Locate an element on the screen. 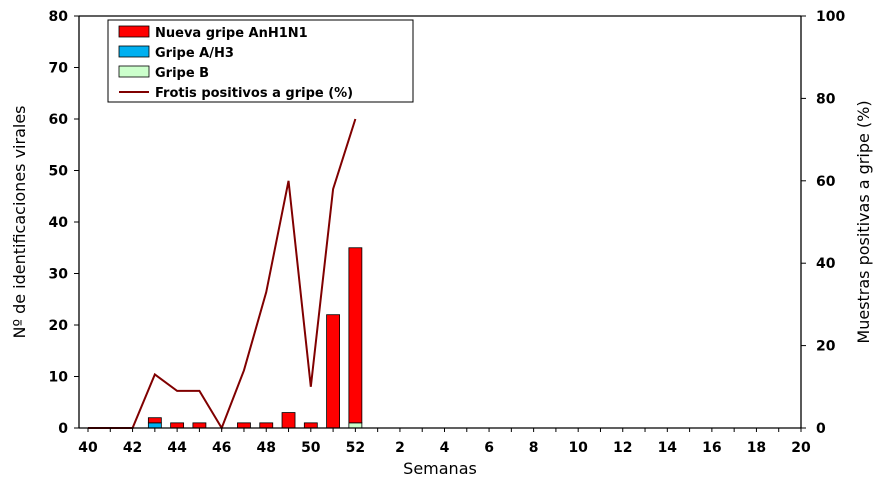 The width and height of the screenshot is (880, 482). x-tick-label: 16 is located at coordinates (711, 448).